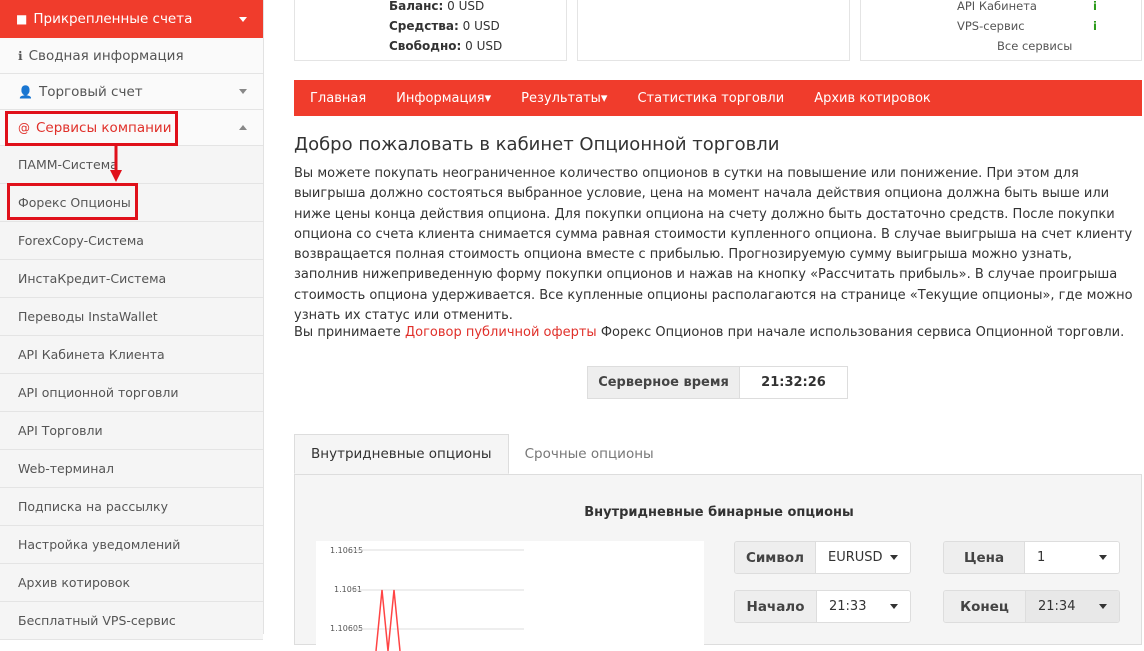 This screenshot has height=651, width=1144. What do you see at coordinates (131, 545) in the screenshot?
I see `sidebar-sub-notifications: Настройка уведомлений` at bounding box center [131, 545].